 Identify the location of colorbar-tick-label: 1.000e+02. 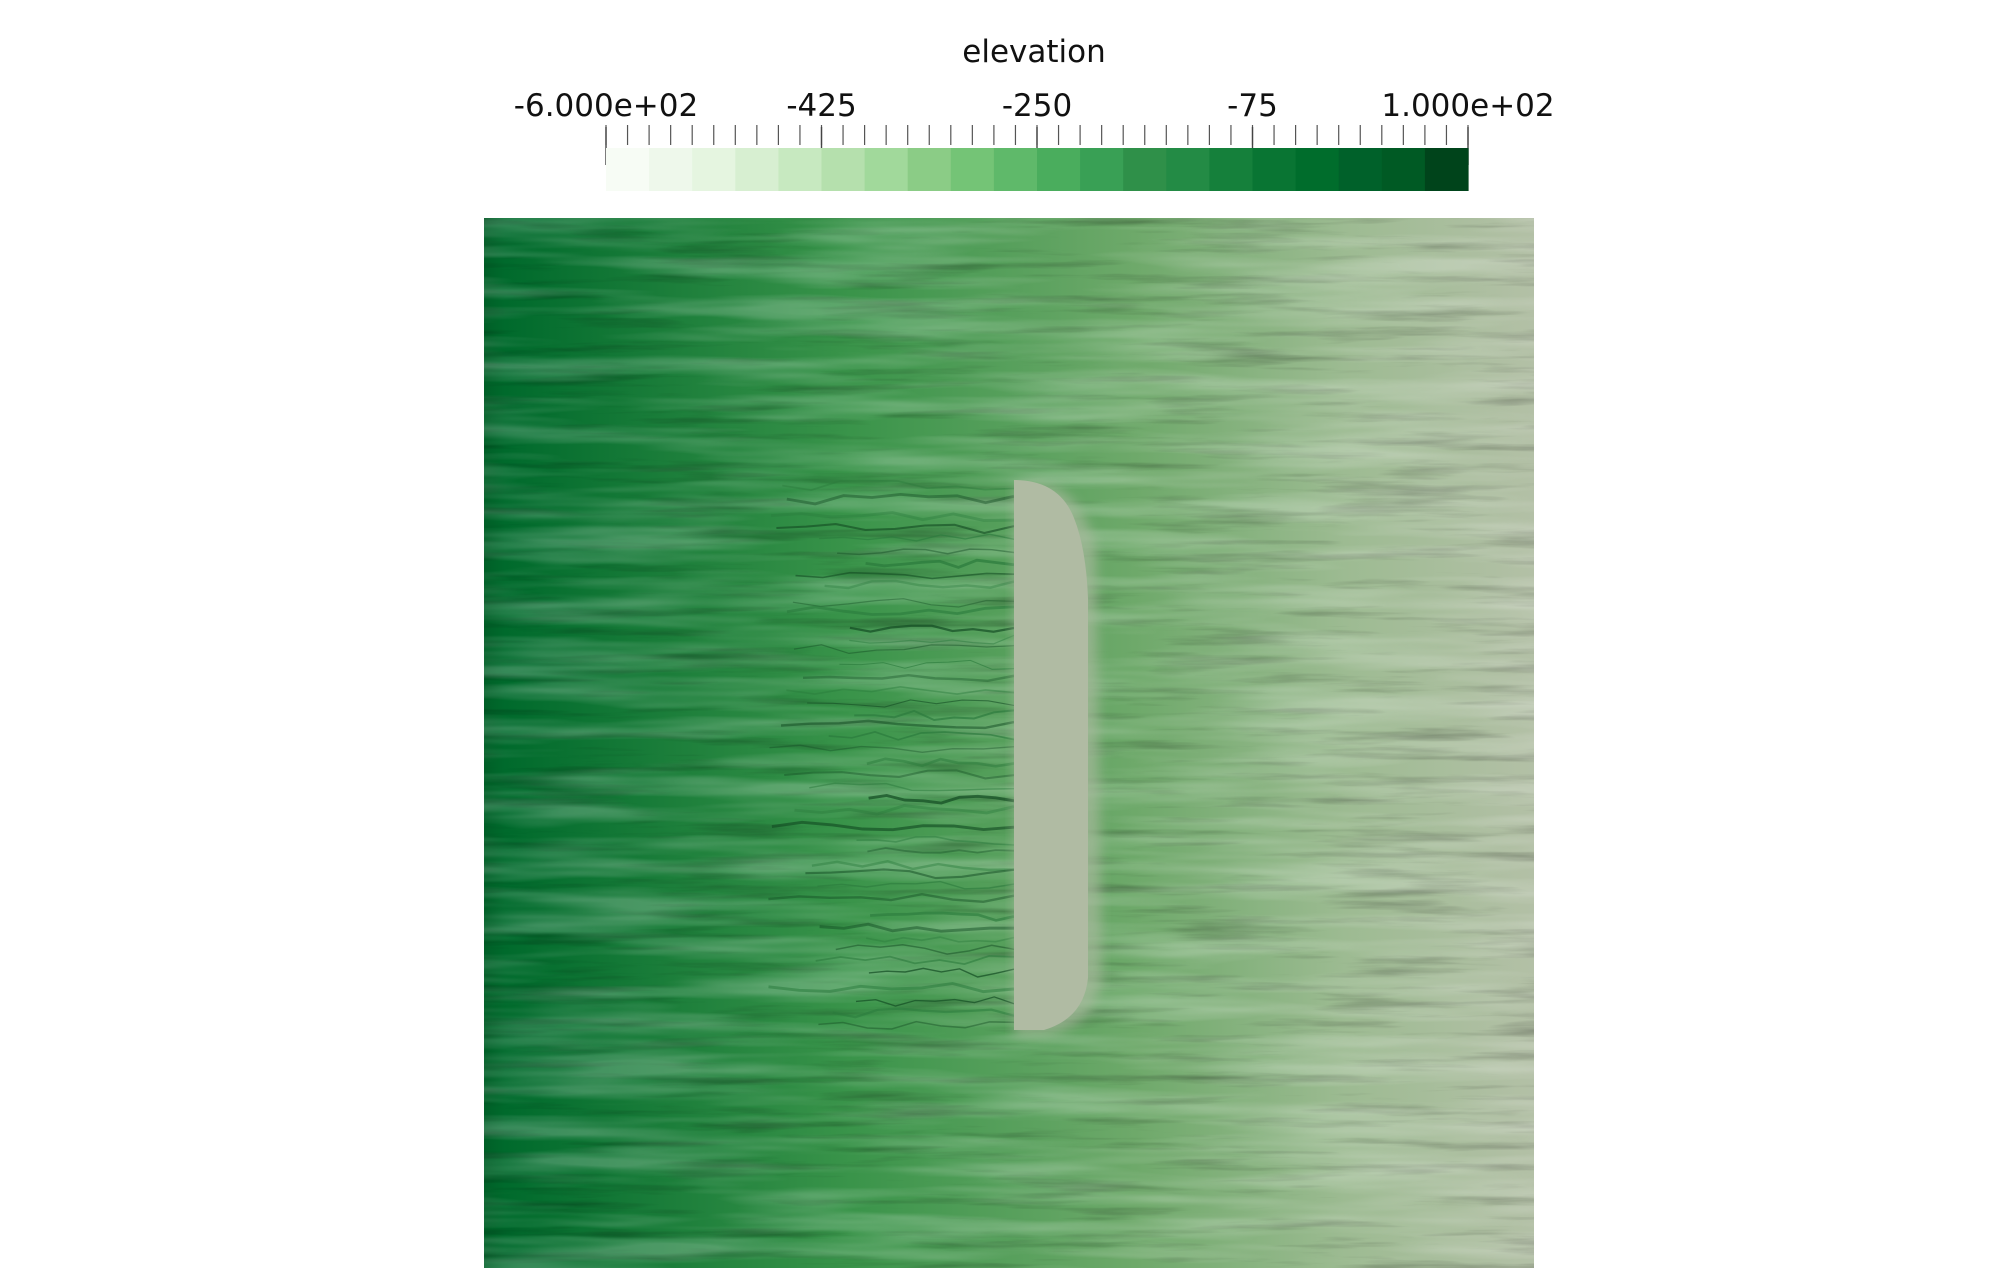
(1468, 106).